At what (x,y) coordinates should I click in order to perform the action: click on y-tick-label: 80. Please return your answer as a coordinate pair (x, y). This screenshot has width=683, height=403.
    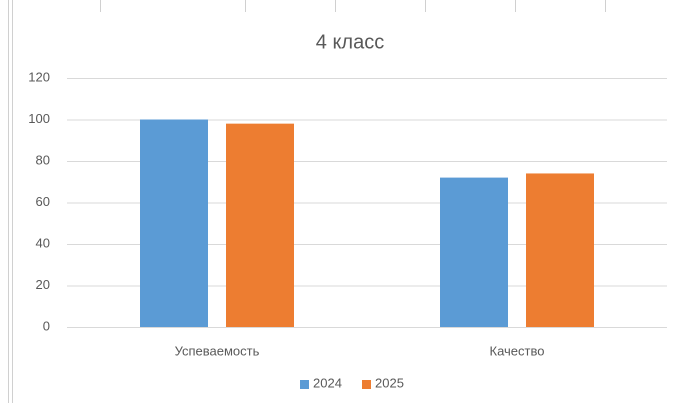
    Looking at the image, I should click on (43, 159).